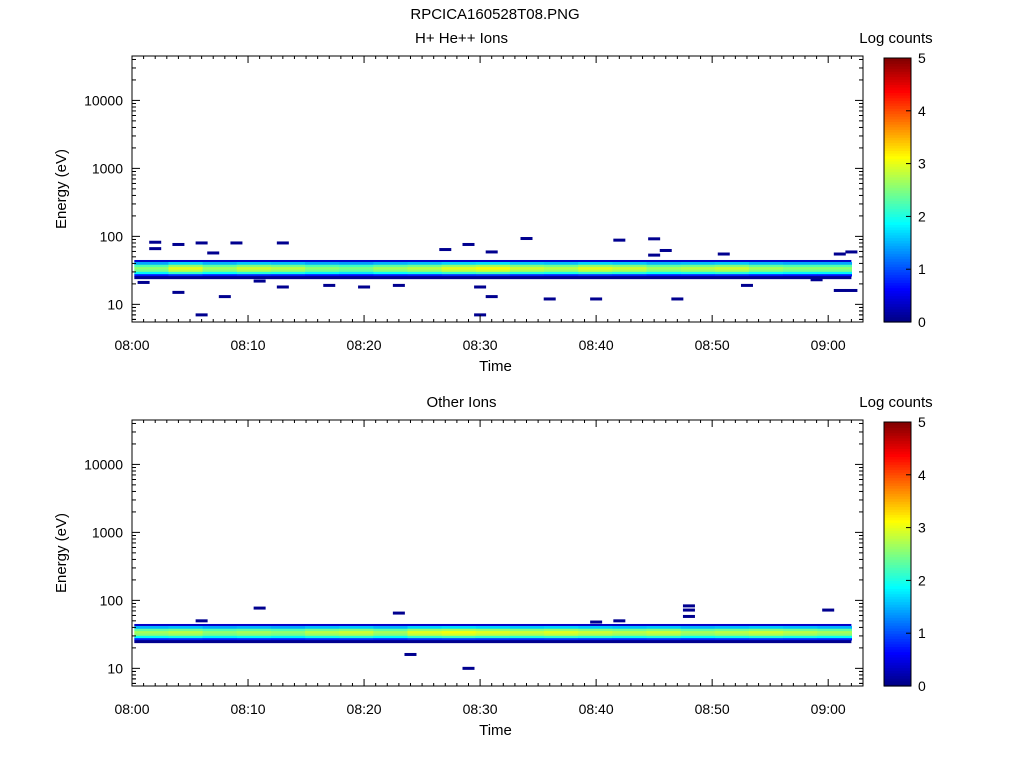 This screenshot has height=768, width=1024. Describe the element at coordinates (922, 633) in the screenshot. I see `colorbar-tick-label: 1` at that location.